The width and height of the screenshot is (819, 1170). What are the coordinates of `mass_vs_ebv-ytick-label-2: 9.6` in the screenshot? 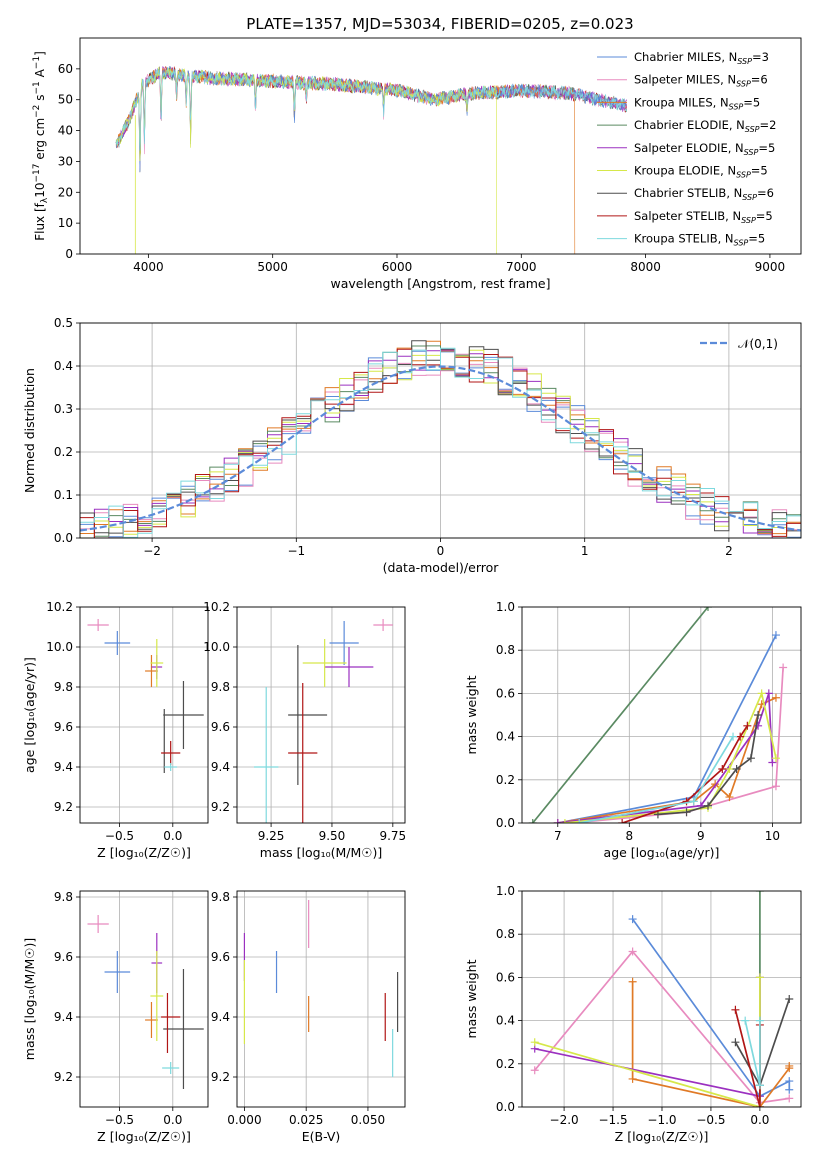 It's located at (220, 957).